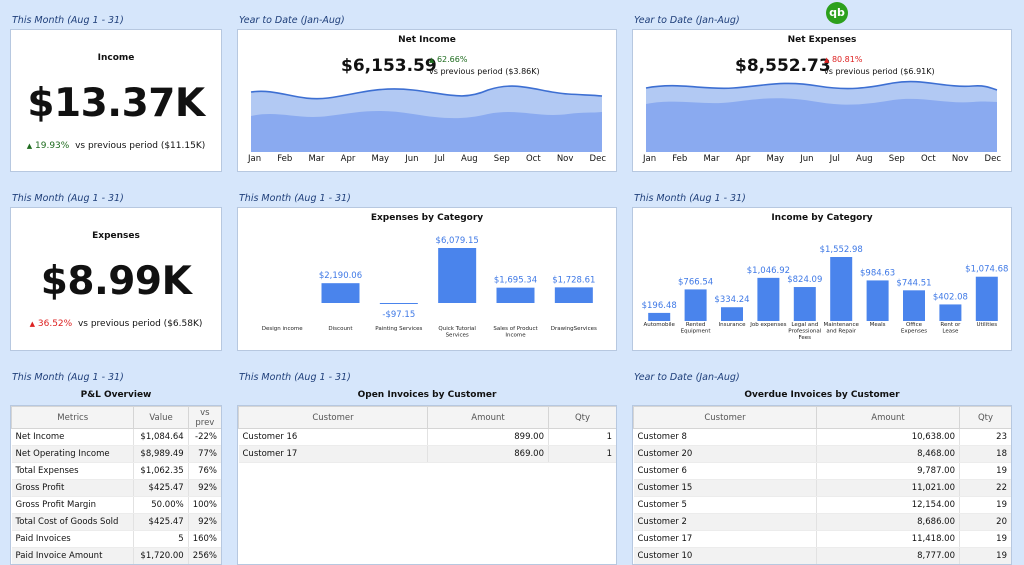 Image resolution: width=1024 pixels, height=565 pixels. Describe the element at coordinates (116, 471) in the screenshot. I see `table-row: Total Expenses $1,062.35 76%` at that location.